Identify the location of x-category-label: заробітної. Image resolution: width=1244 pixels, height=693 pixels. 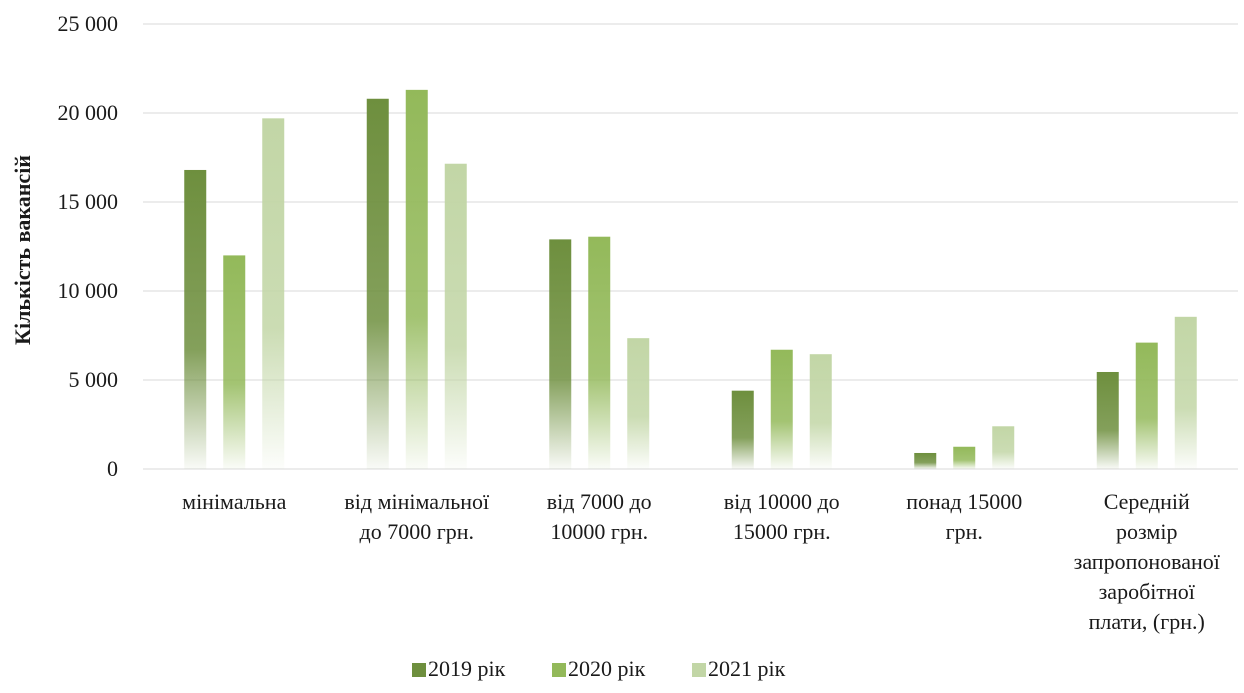
(1147, 591).